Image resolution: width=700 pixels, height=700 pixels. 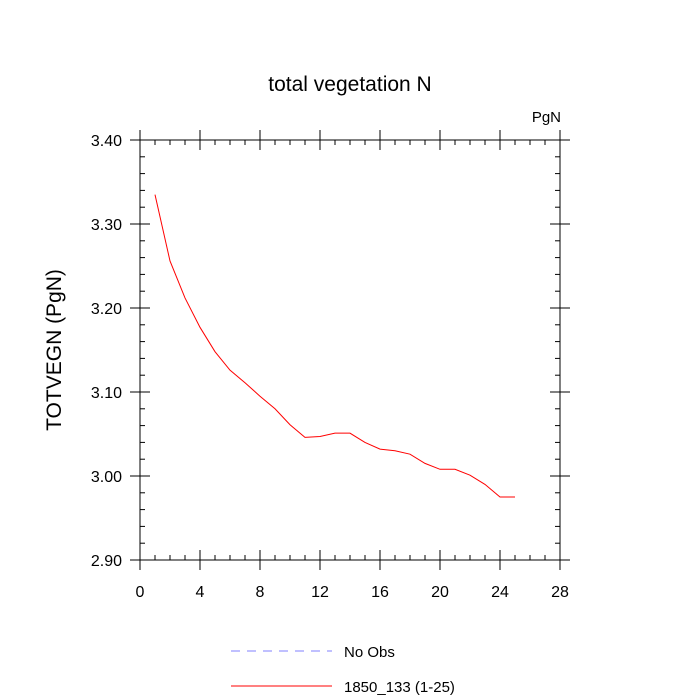 I want to click on y-tick-label: 3.30, so click(x=106, y=225).